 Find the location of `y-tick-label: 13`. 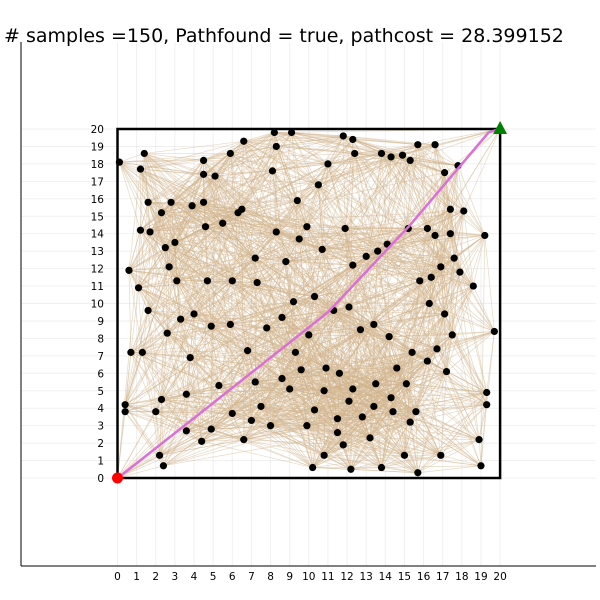

y-tick-label: 13 is located at coordinates (97, 252).